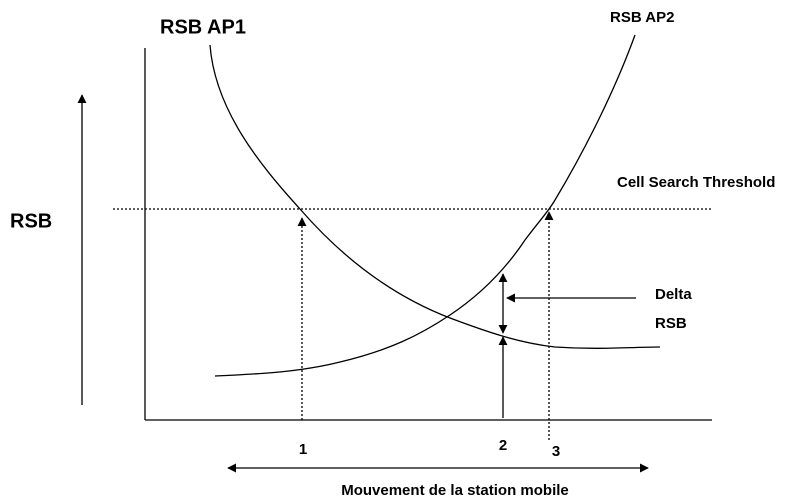  Describe the element at coordinates (303, 449) in the screenshot. I see `point-label: 1` at that location.